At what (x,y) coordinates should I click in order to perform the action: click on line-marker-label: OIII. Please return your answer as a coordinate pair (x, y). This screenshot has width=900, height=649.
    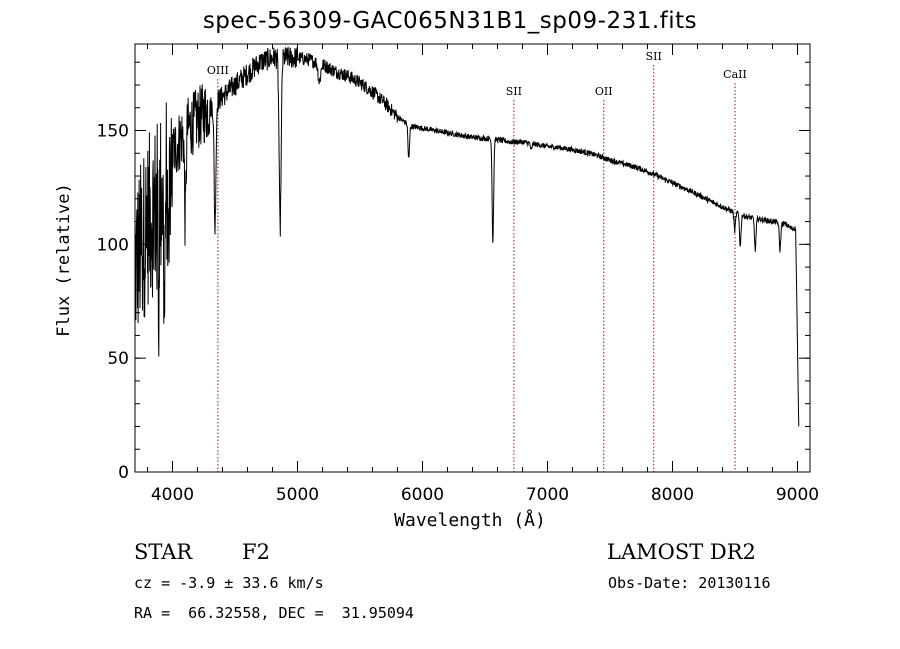
    Looking at the image, I should click on (218, 70).